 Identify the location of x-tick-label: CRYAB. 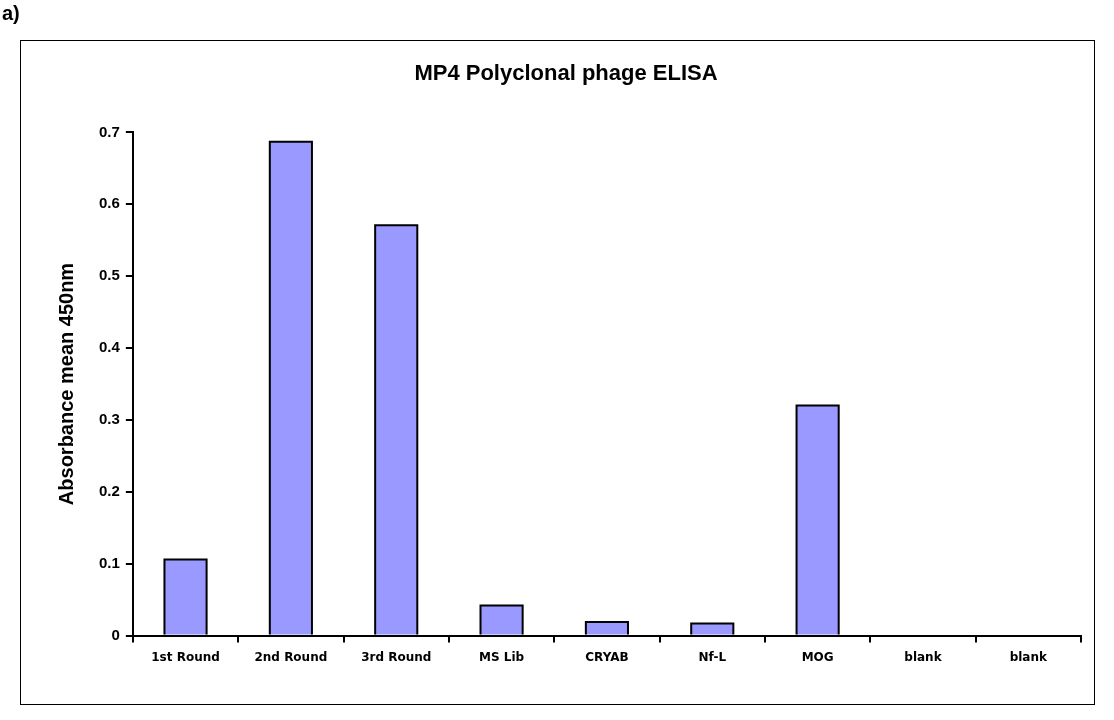
(607, 656).